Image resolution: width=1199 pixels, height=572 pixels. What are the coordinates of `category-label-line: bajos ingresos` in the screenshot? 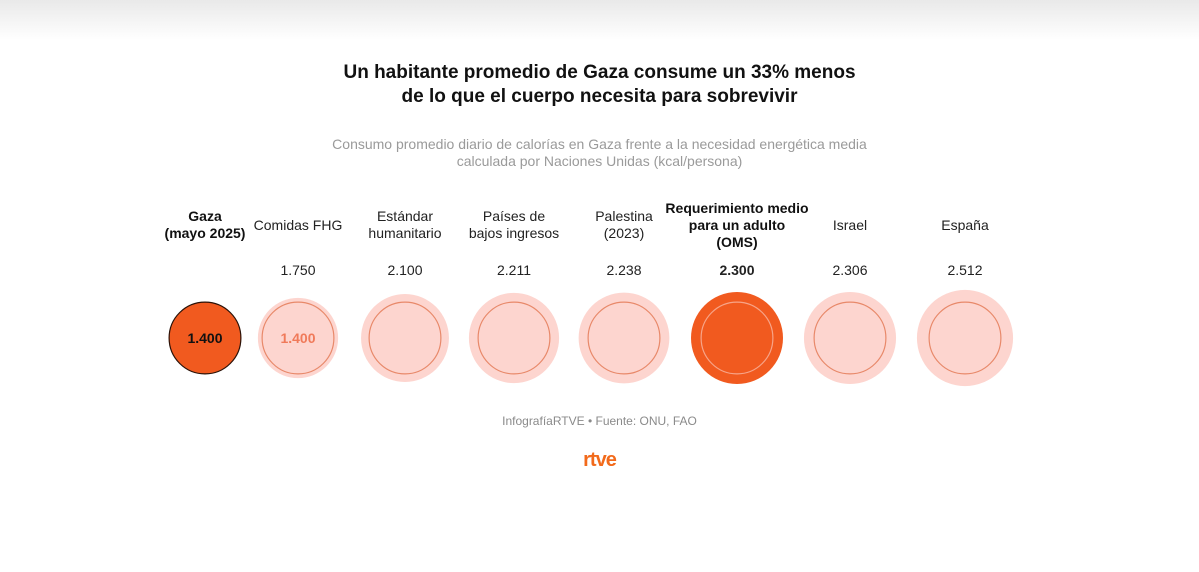 It's located at (514, 233).